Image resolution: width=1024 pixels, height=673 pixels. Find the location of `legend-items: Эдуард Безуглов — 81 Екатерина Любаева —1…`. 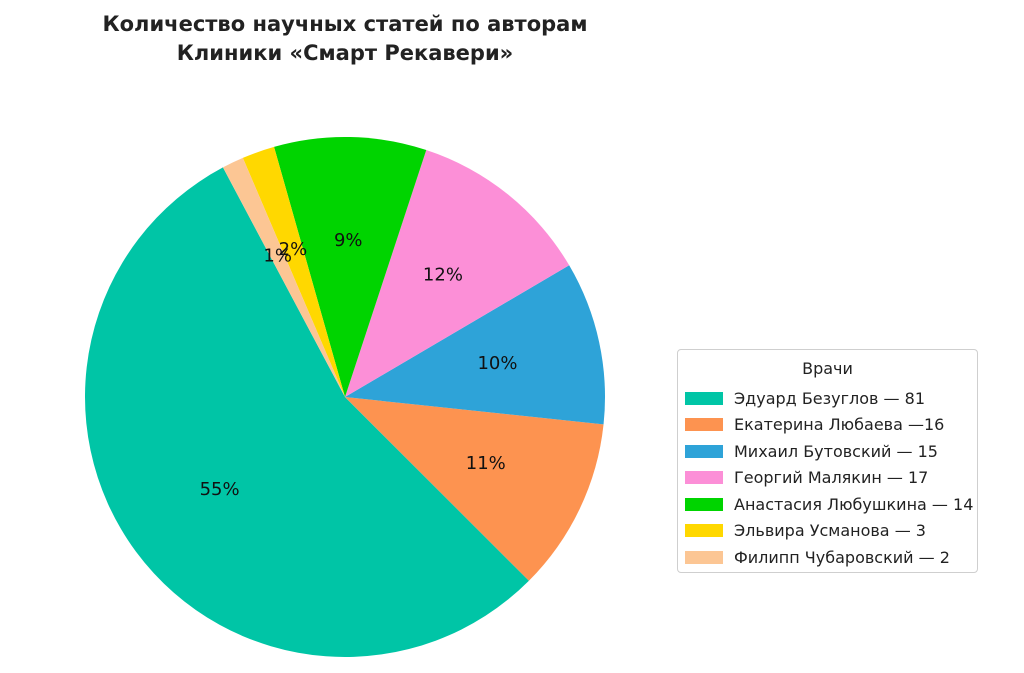

legend-items: Эдуард Безуглов — 81 Екатерина Любаева —1… is located at coordinates (827, 478).